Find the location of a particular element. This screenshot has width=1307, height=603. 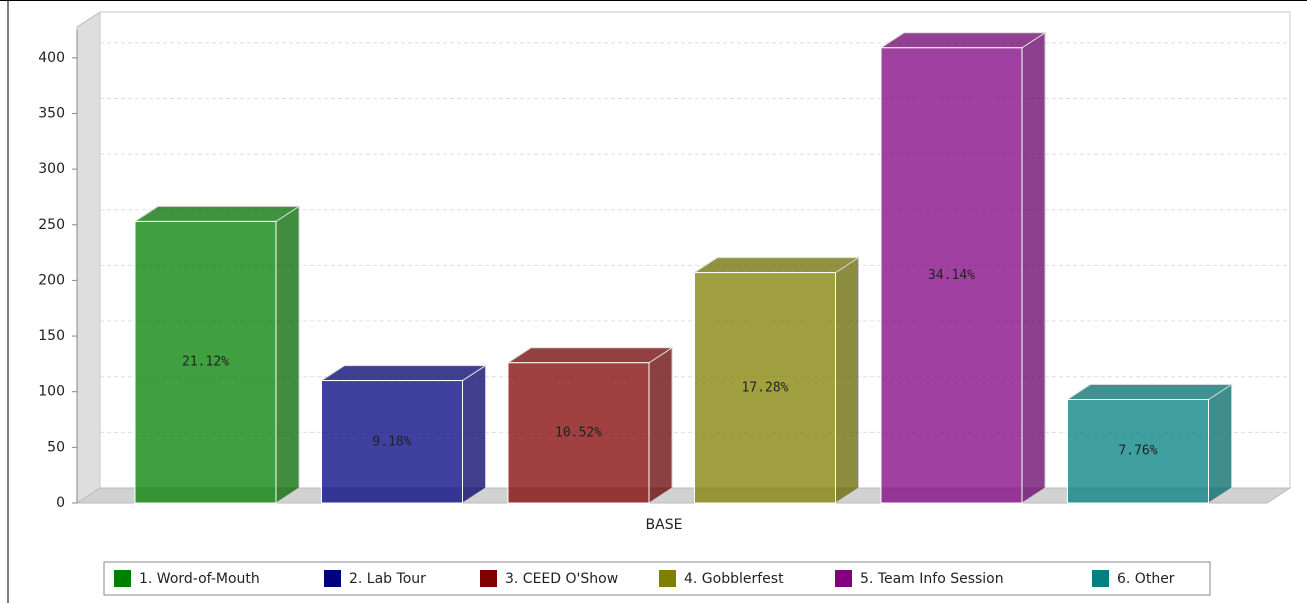

y-tick-label: 50 is located at coordinates (56, 447).